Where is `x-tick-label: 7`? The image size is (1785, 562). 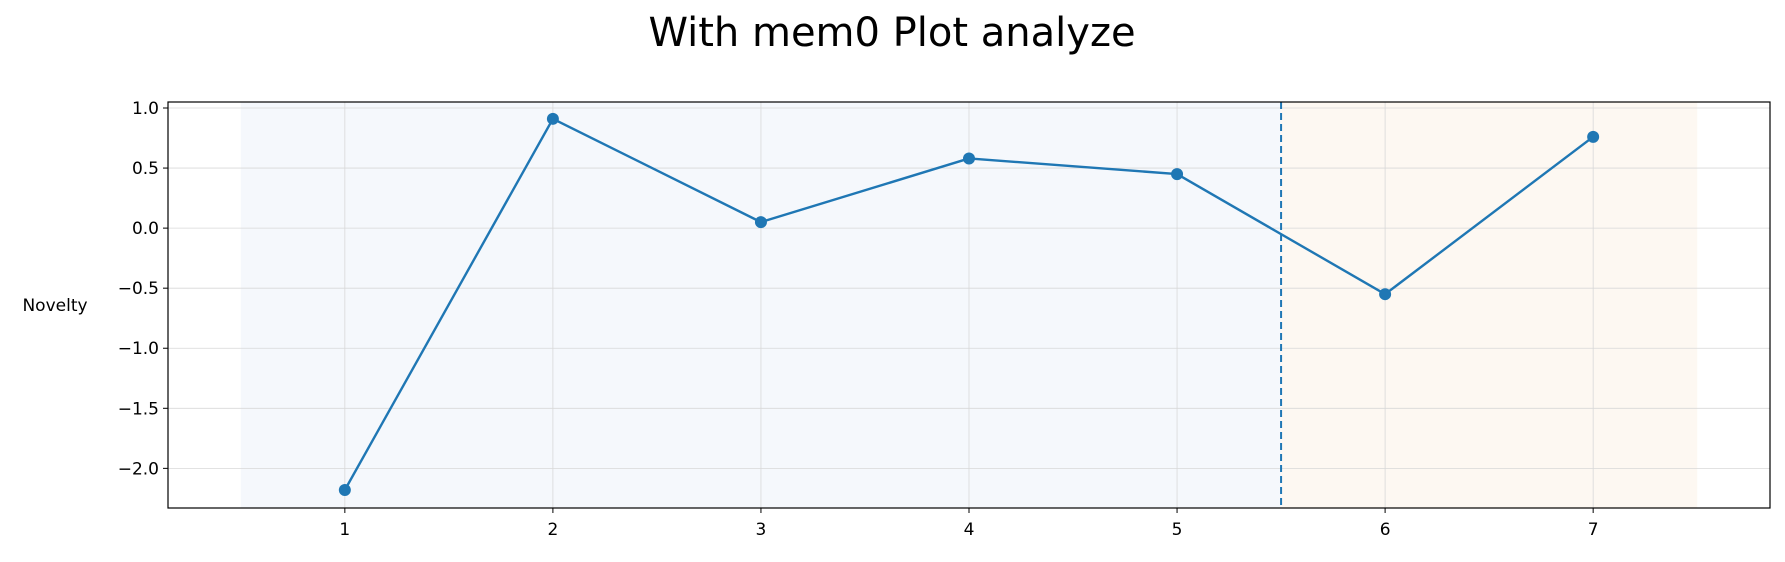 x-tick-label: 7 is located at coordinates (1593, 530).